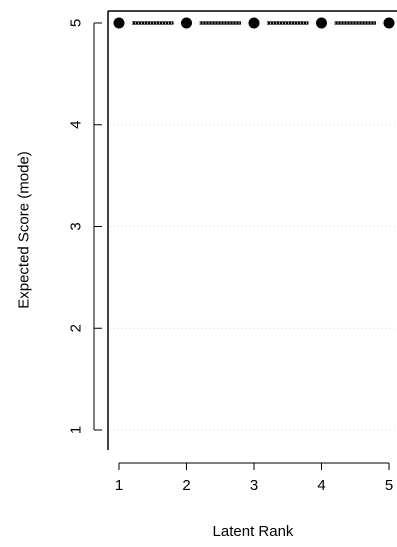 The width and height of the screenshot is (397, 547). What do you see at coordinates (76, 226) in the screenshot?
I see `y-tick-label-3: 3` at bounding box center [76, 226].